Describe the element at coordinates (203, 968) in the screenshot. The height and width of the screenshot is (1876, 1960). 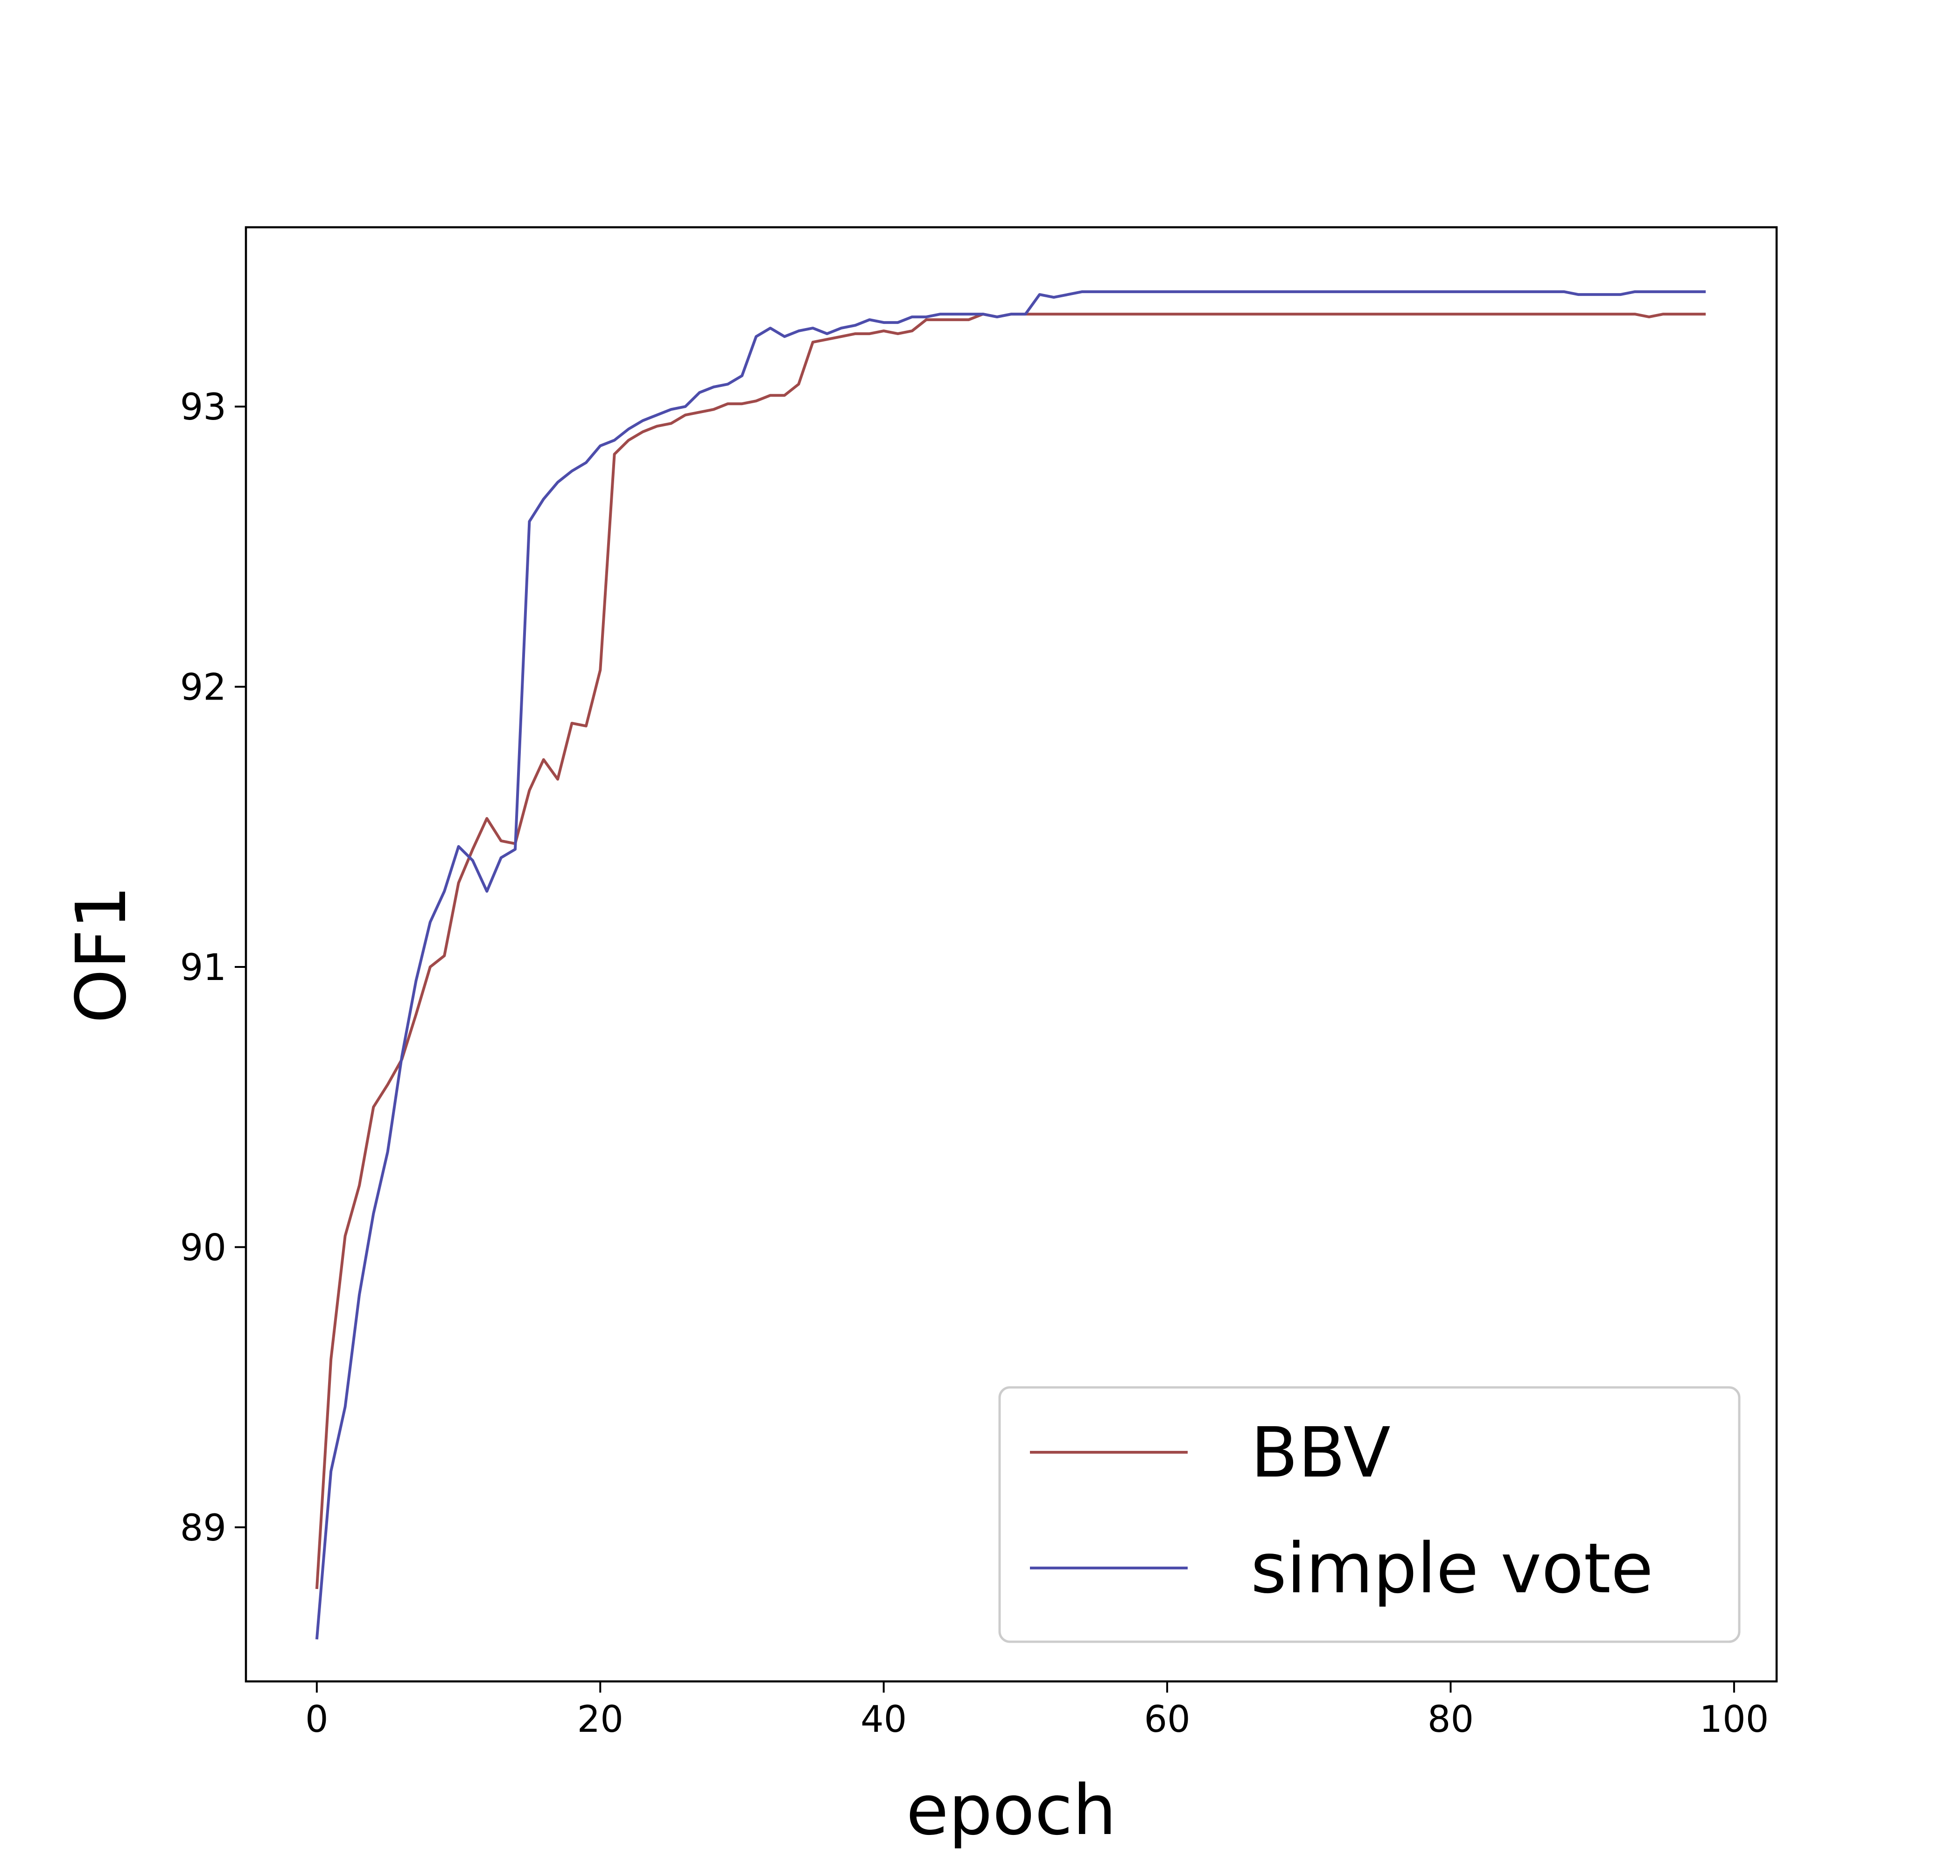
I see `y-tick-label: 91` at that location.